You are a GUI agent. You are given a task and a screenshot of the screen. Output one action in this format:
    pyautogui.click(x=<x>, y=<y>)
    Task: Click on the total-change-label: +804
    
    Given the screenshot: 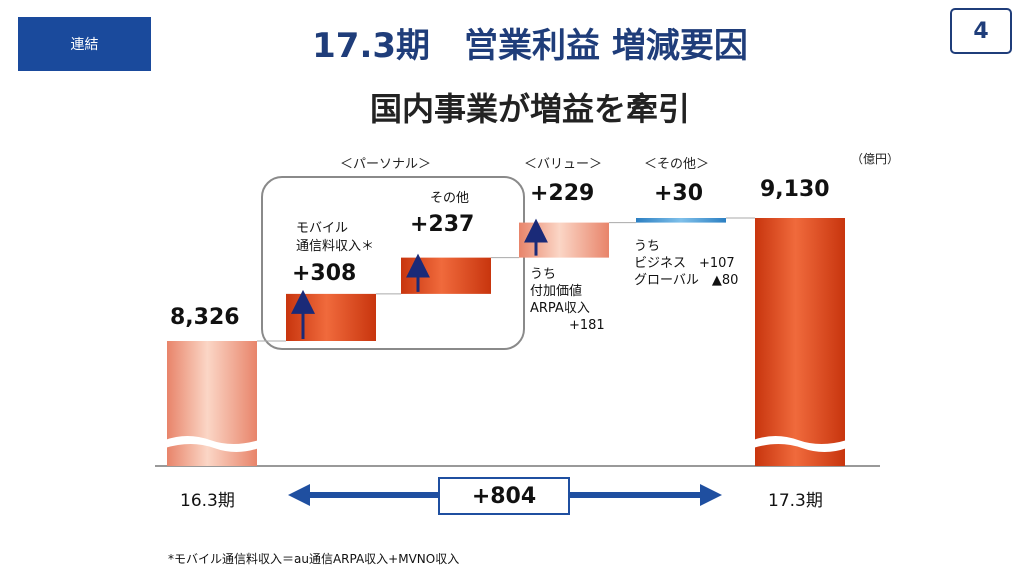 What is the action you would take?
    pyautogui.click(x=504, y=496)
    